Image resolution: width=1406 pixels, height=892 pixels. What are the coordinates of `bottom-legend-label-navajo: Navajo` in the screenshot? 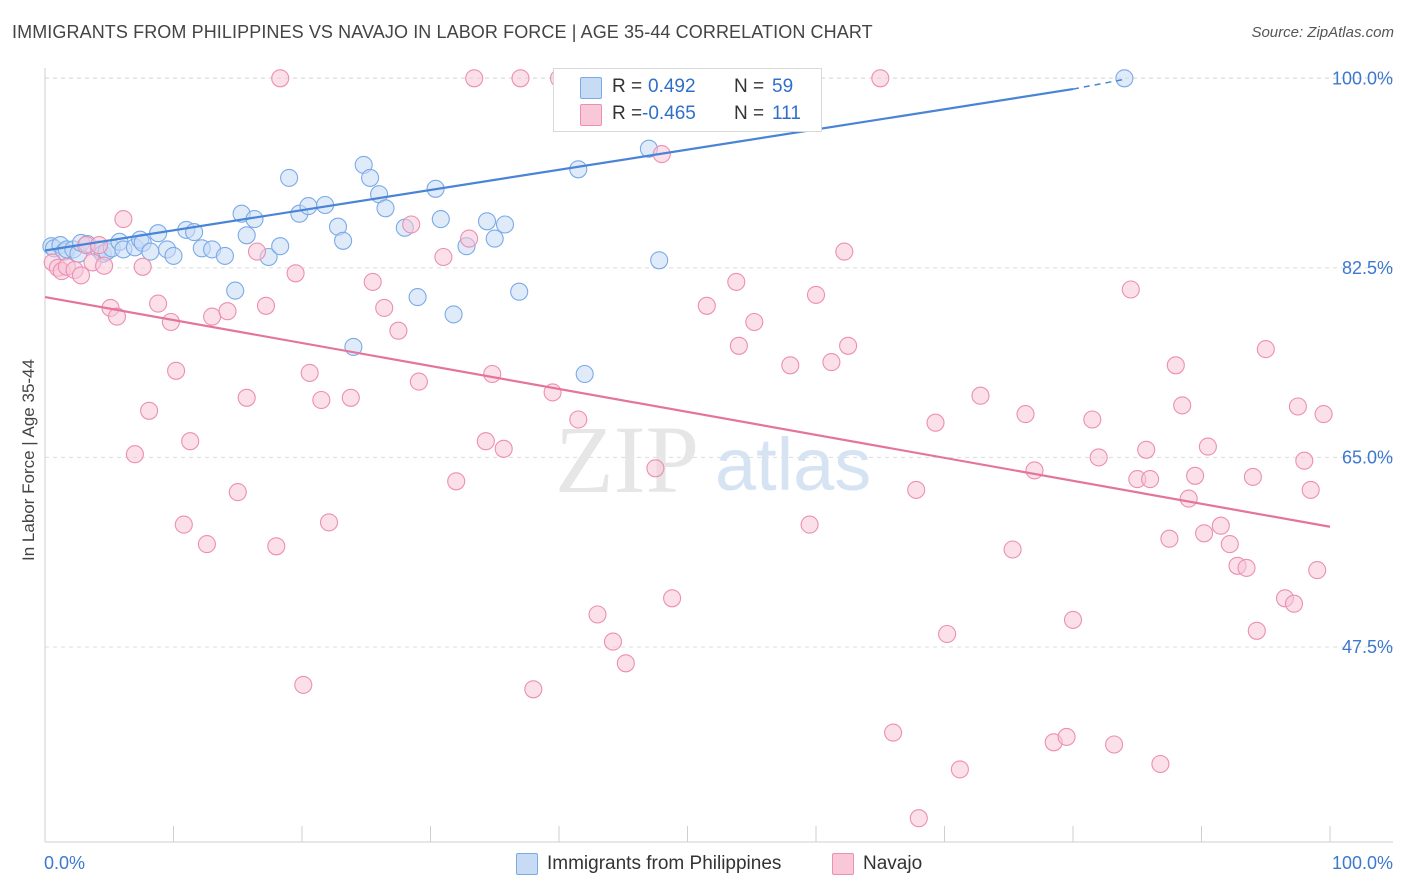 It's located at (893, 863).